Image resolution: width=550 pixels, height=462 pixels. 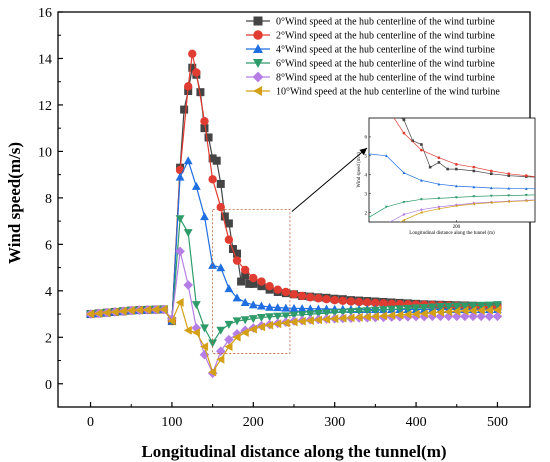 I want to click on inset-y-tick-label-4: 6, so click(x=366, y=138).